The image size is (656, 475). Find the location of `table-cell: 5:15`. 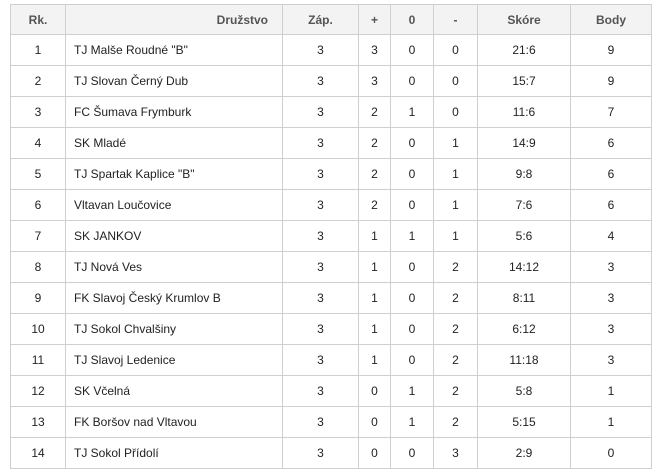

table-cell: 5:15 is located at coordinates (524, 422).